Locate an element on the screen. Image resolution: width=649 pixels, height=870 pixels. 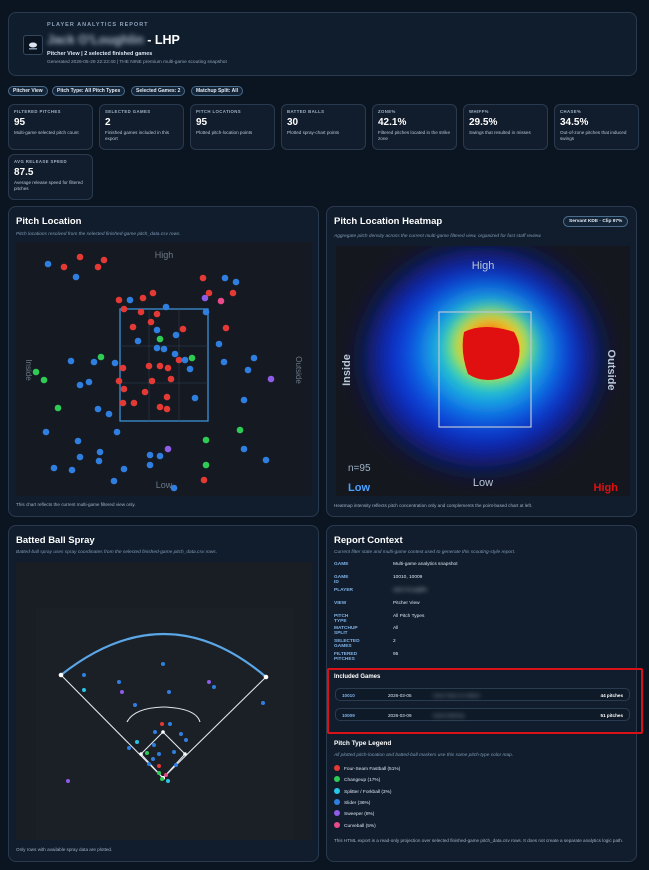
player-name: Jack O'Loughlin - LHP is located at coordinates (113, 40).